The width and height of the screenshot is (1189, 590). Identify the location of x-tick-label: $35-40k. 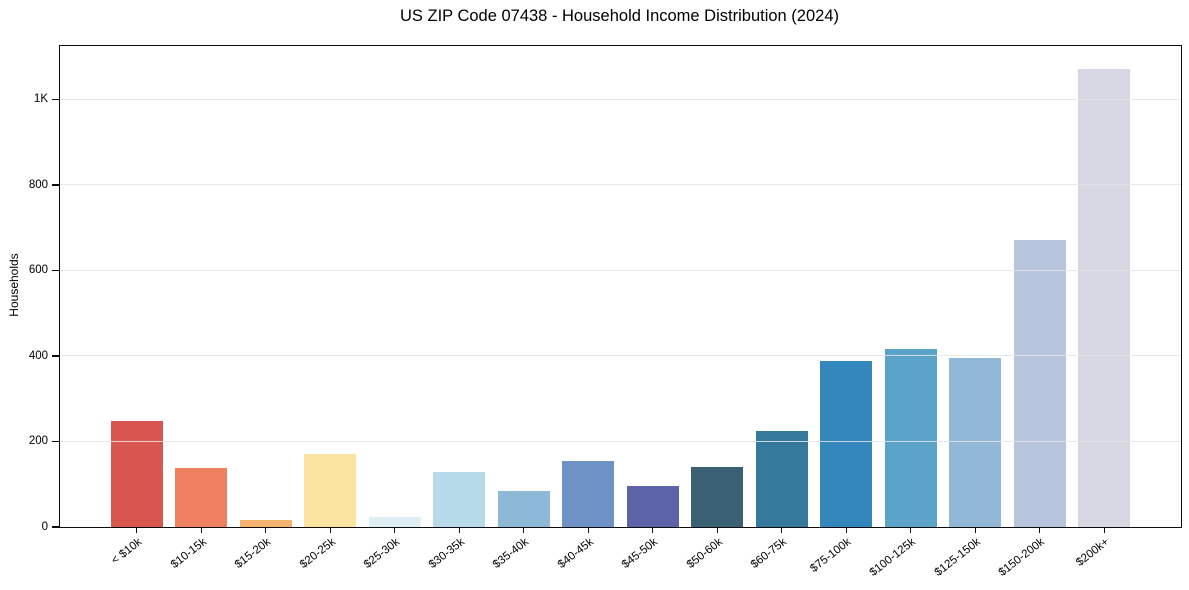
(511, 554).